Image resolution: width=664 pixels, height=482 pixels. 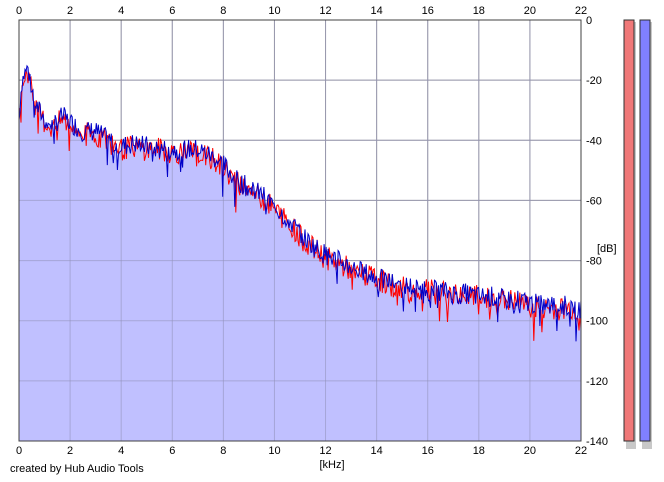 What do you see at coordinates (581, 451) in the screenshot?
I see `x-tick-label-bottom: 22` at bounding box center [581, 451].